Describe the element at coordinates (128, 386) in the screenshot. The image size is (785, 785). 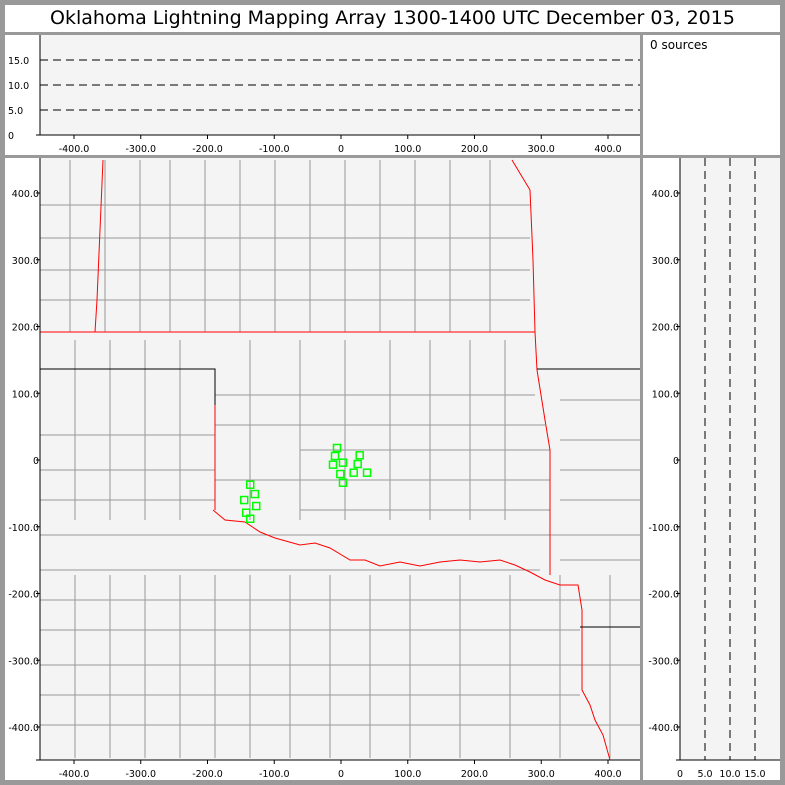
I see `state-border-tx-panhandle` at that location.